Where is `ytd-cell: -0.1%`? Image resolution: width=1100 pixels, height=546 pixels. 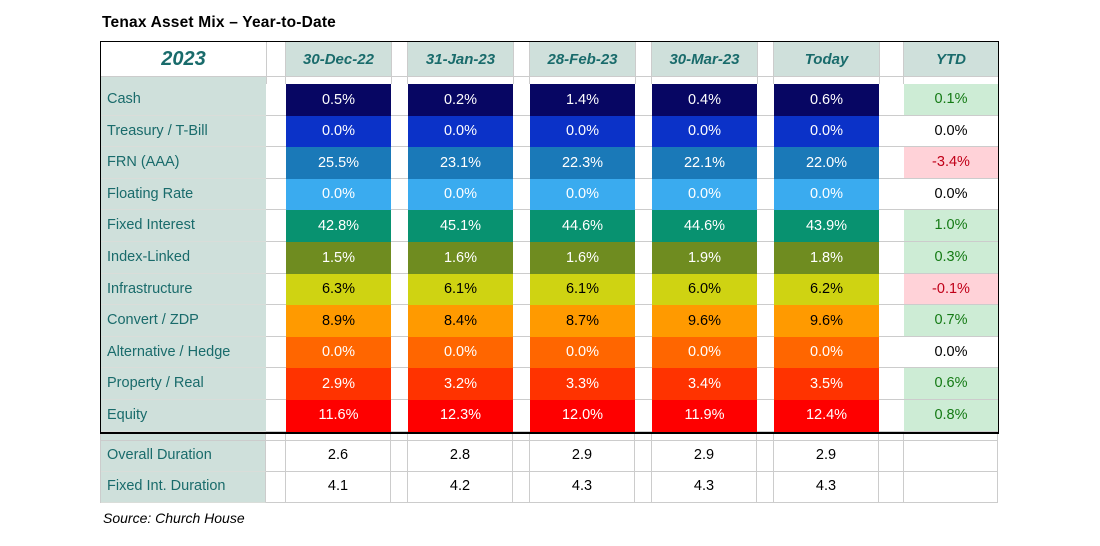
ytd-cell: -0.1% is located at coordinates (951, 289).